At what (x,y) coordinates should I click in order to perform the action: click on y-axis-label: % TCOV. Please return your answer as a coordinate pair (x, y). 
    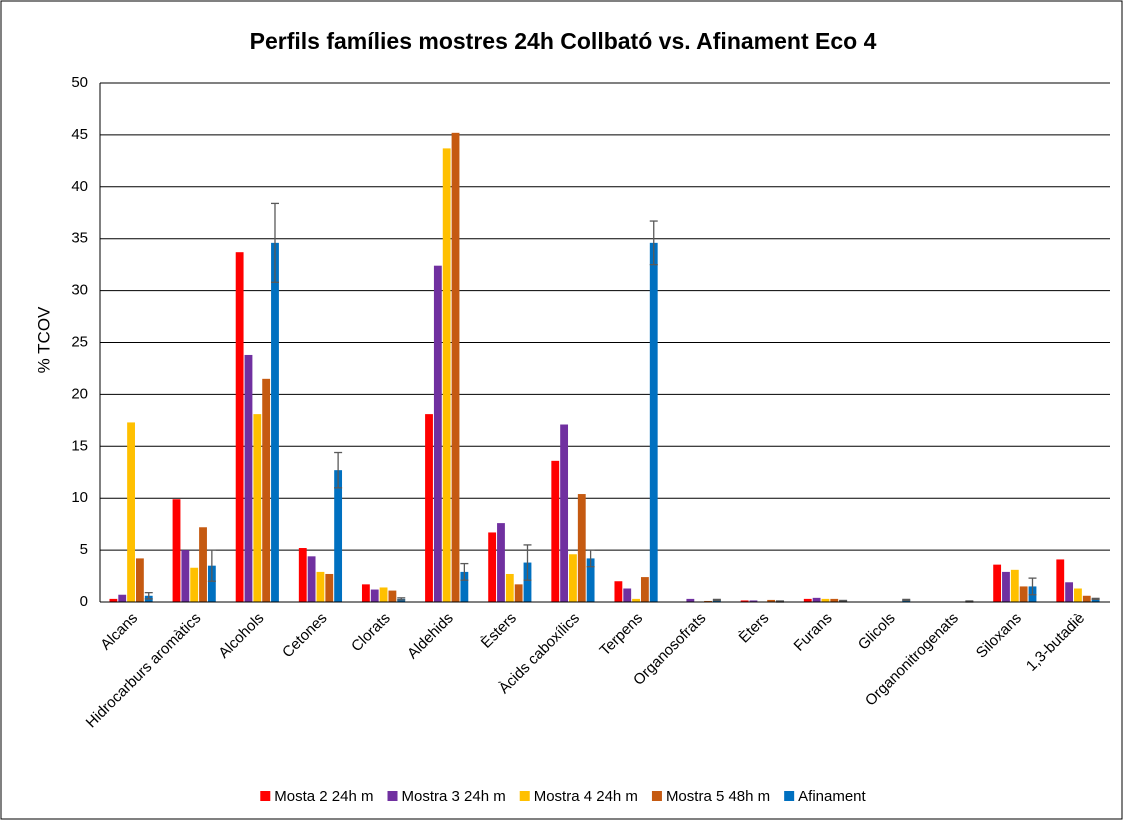
    Looking at the image, I should click on (43, 339).